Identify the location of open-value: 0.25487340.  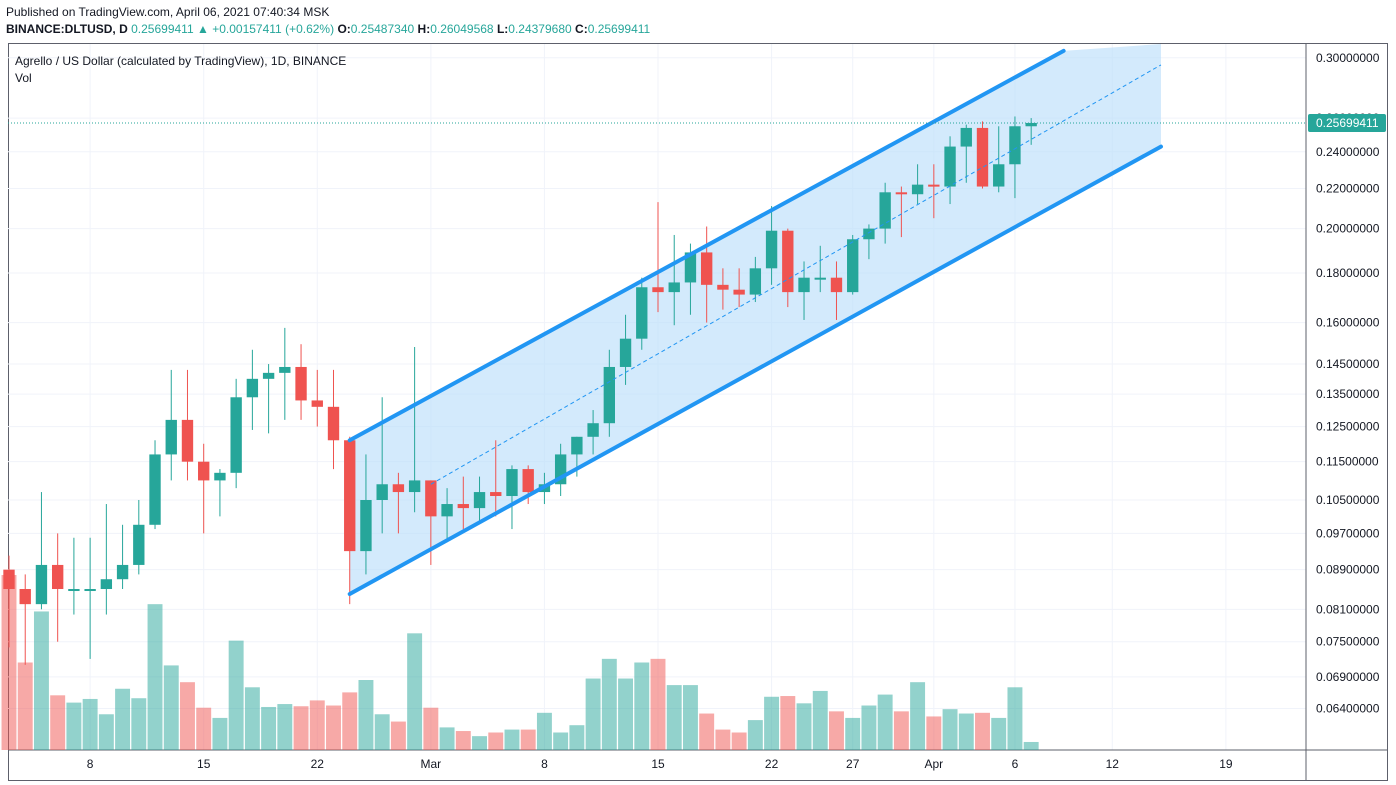
(382, 29).